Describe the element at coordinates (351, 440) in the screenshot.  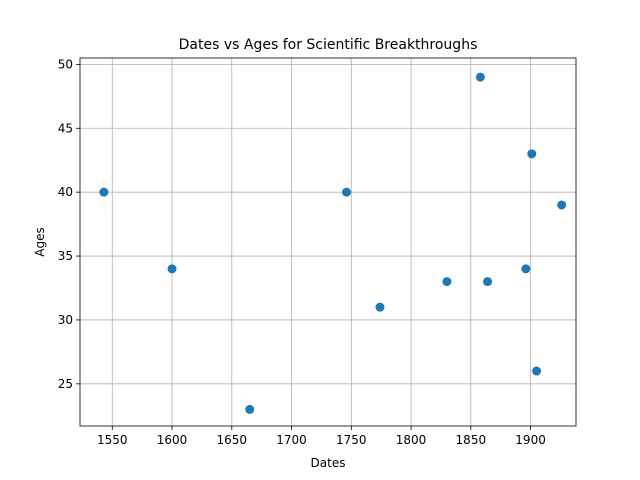
I see `x-tick-label: 1750` at that location.